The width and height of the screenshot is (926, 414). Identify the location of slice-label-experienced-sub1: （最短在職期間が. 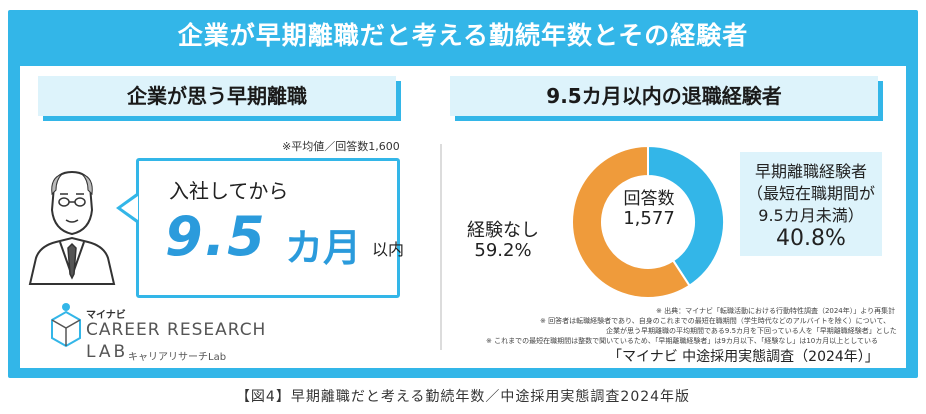
(810, 193).